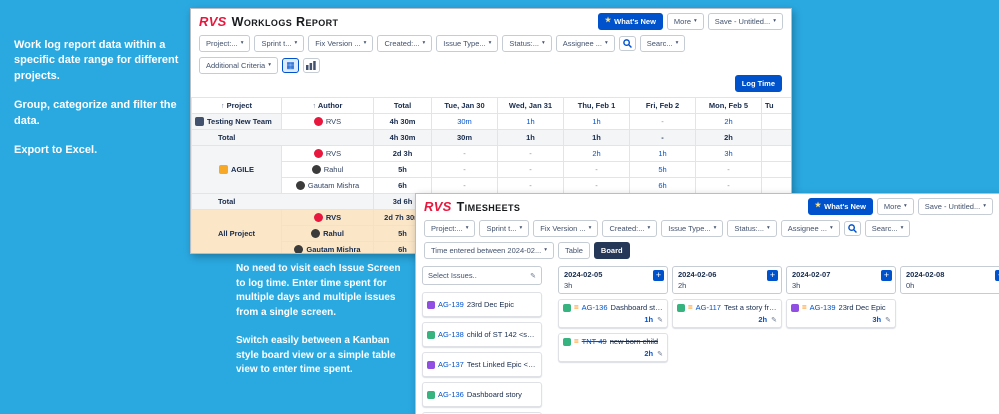 Image resolution: width=999 pixels, height=414 pixels. I want to click on hours-link: 1h, so click(649, 319).